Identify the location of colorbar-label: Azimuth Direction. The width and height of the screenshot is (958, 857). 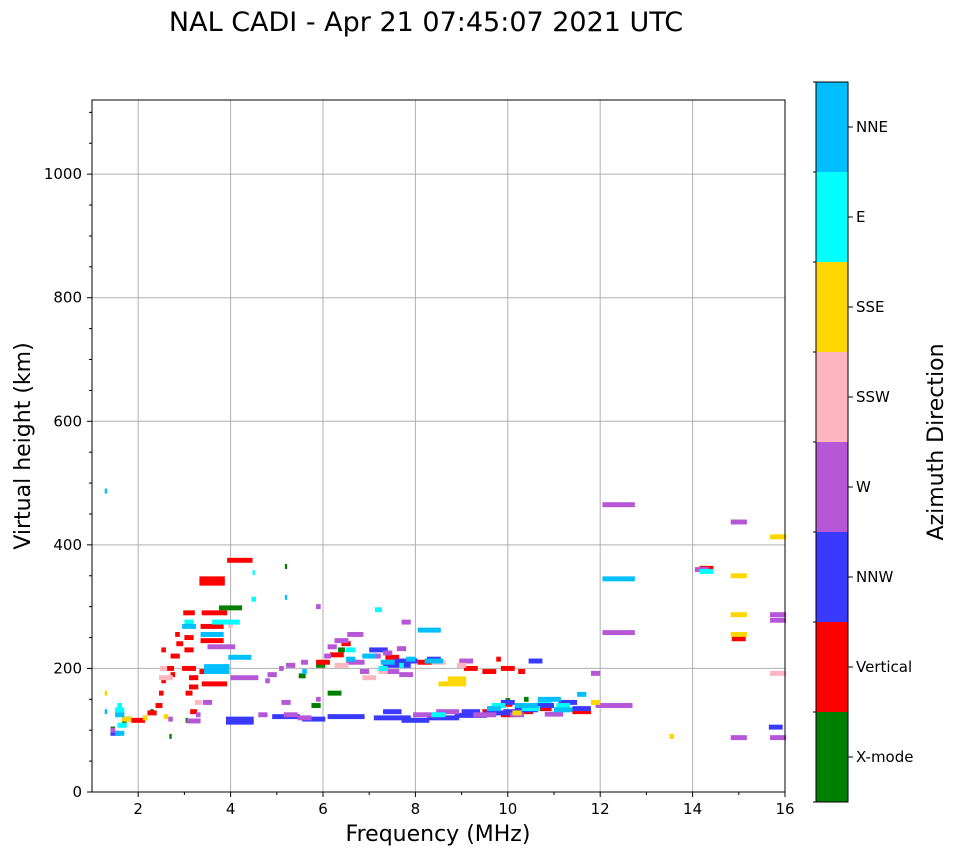
(936, 441).